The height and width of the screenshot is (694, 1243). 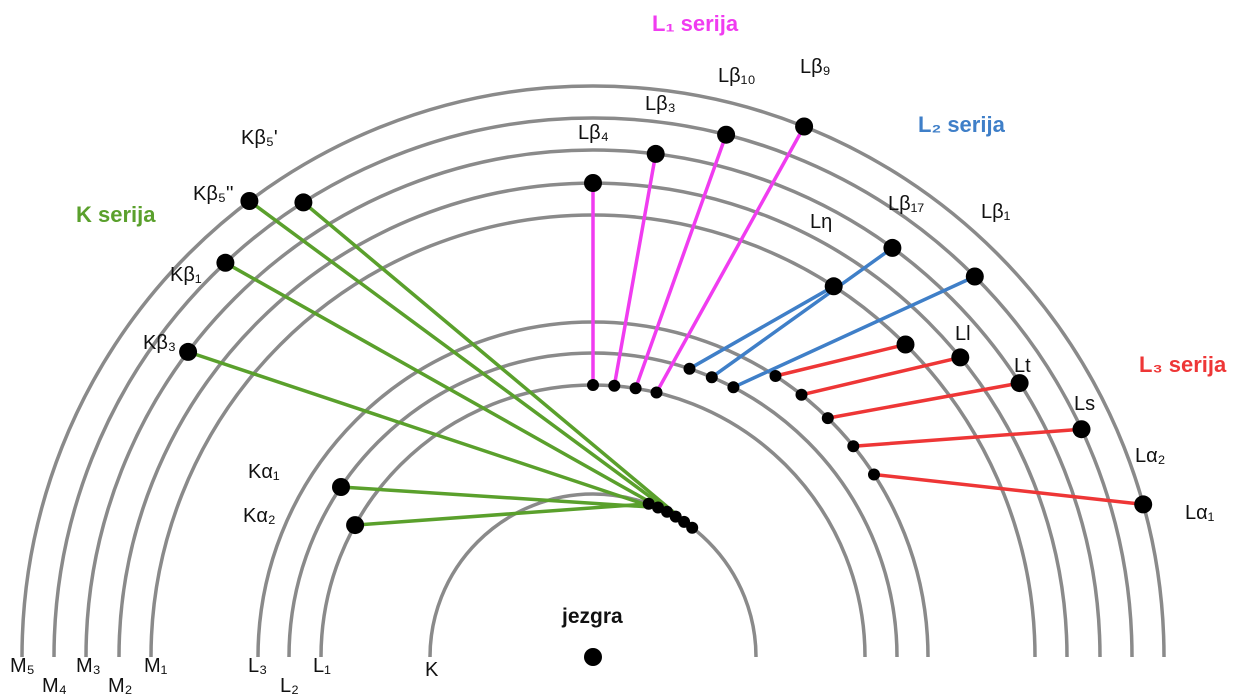 What do you see at coordinates (225, 263) in the screenshot?
I see `outer-dot-kb1` at bounding box center [225, 263].